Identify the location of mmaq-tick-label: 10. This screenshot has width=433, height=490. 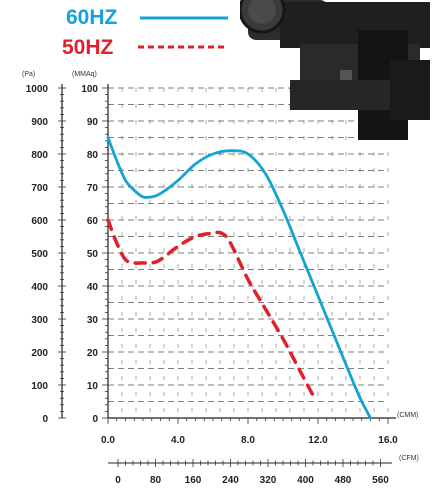
(93, 386).